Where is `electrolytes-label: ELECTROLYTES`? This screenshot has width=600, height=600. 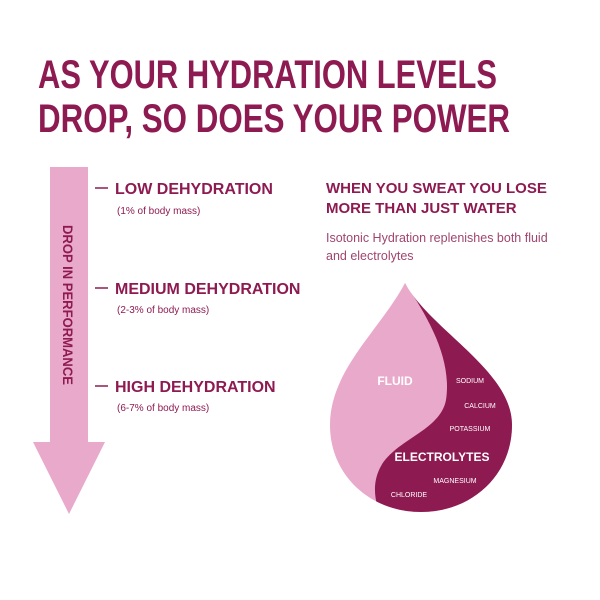 electrolytes-label: ELECTROLYTES is located at coordinates (442, 457).